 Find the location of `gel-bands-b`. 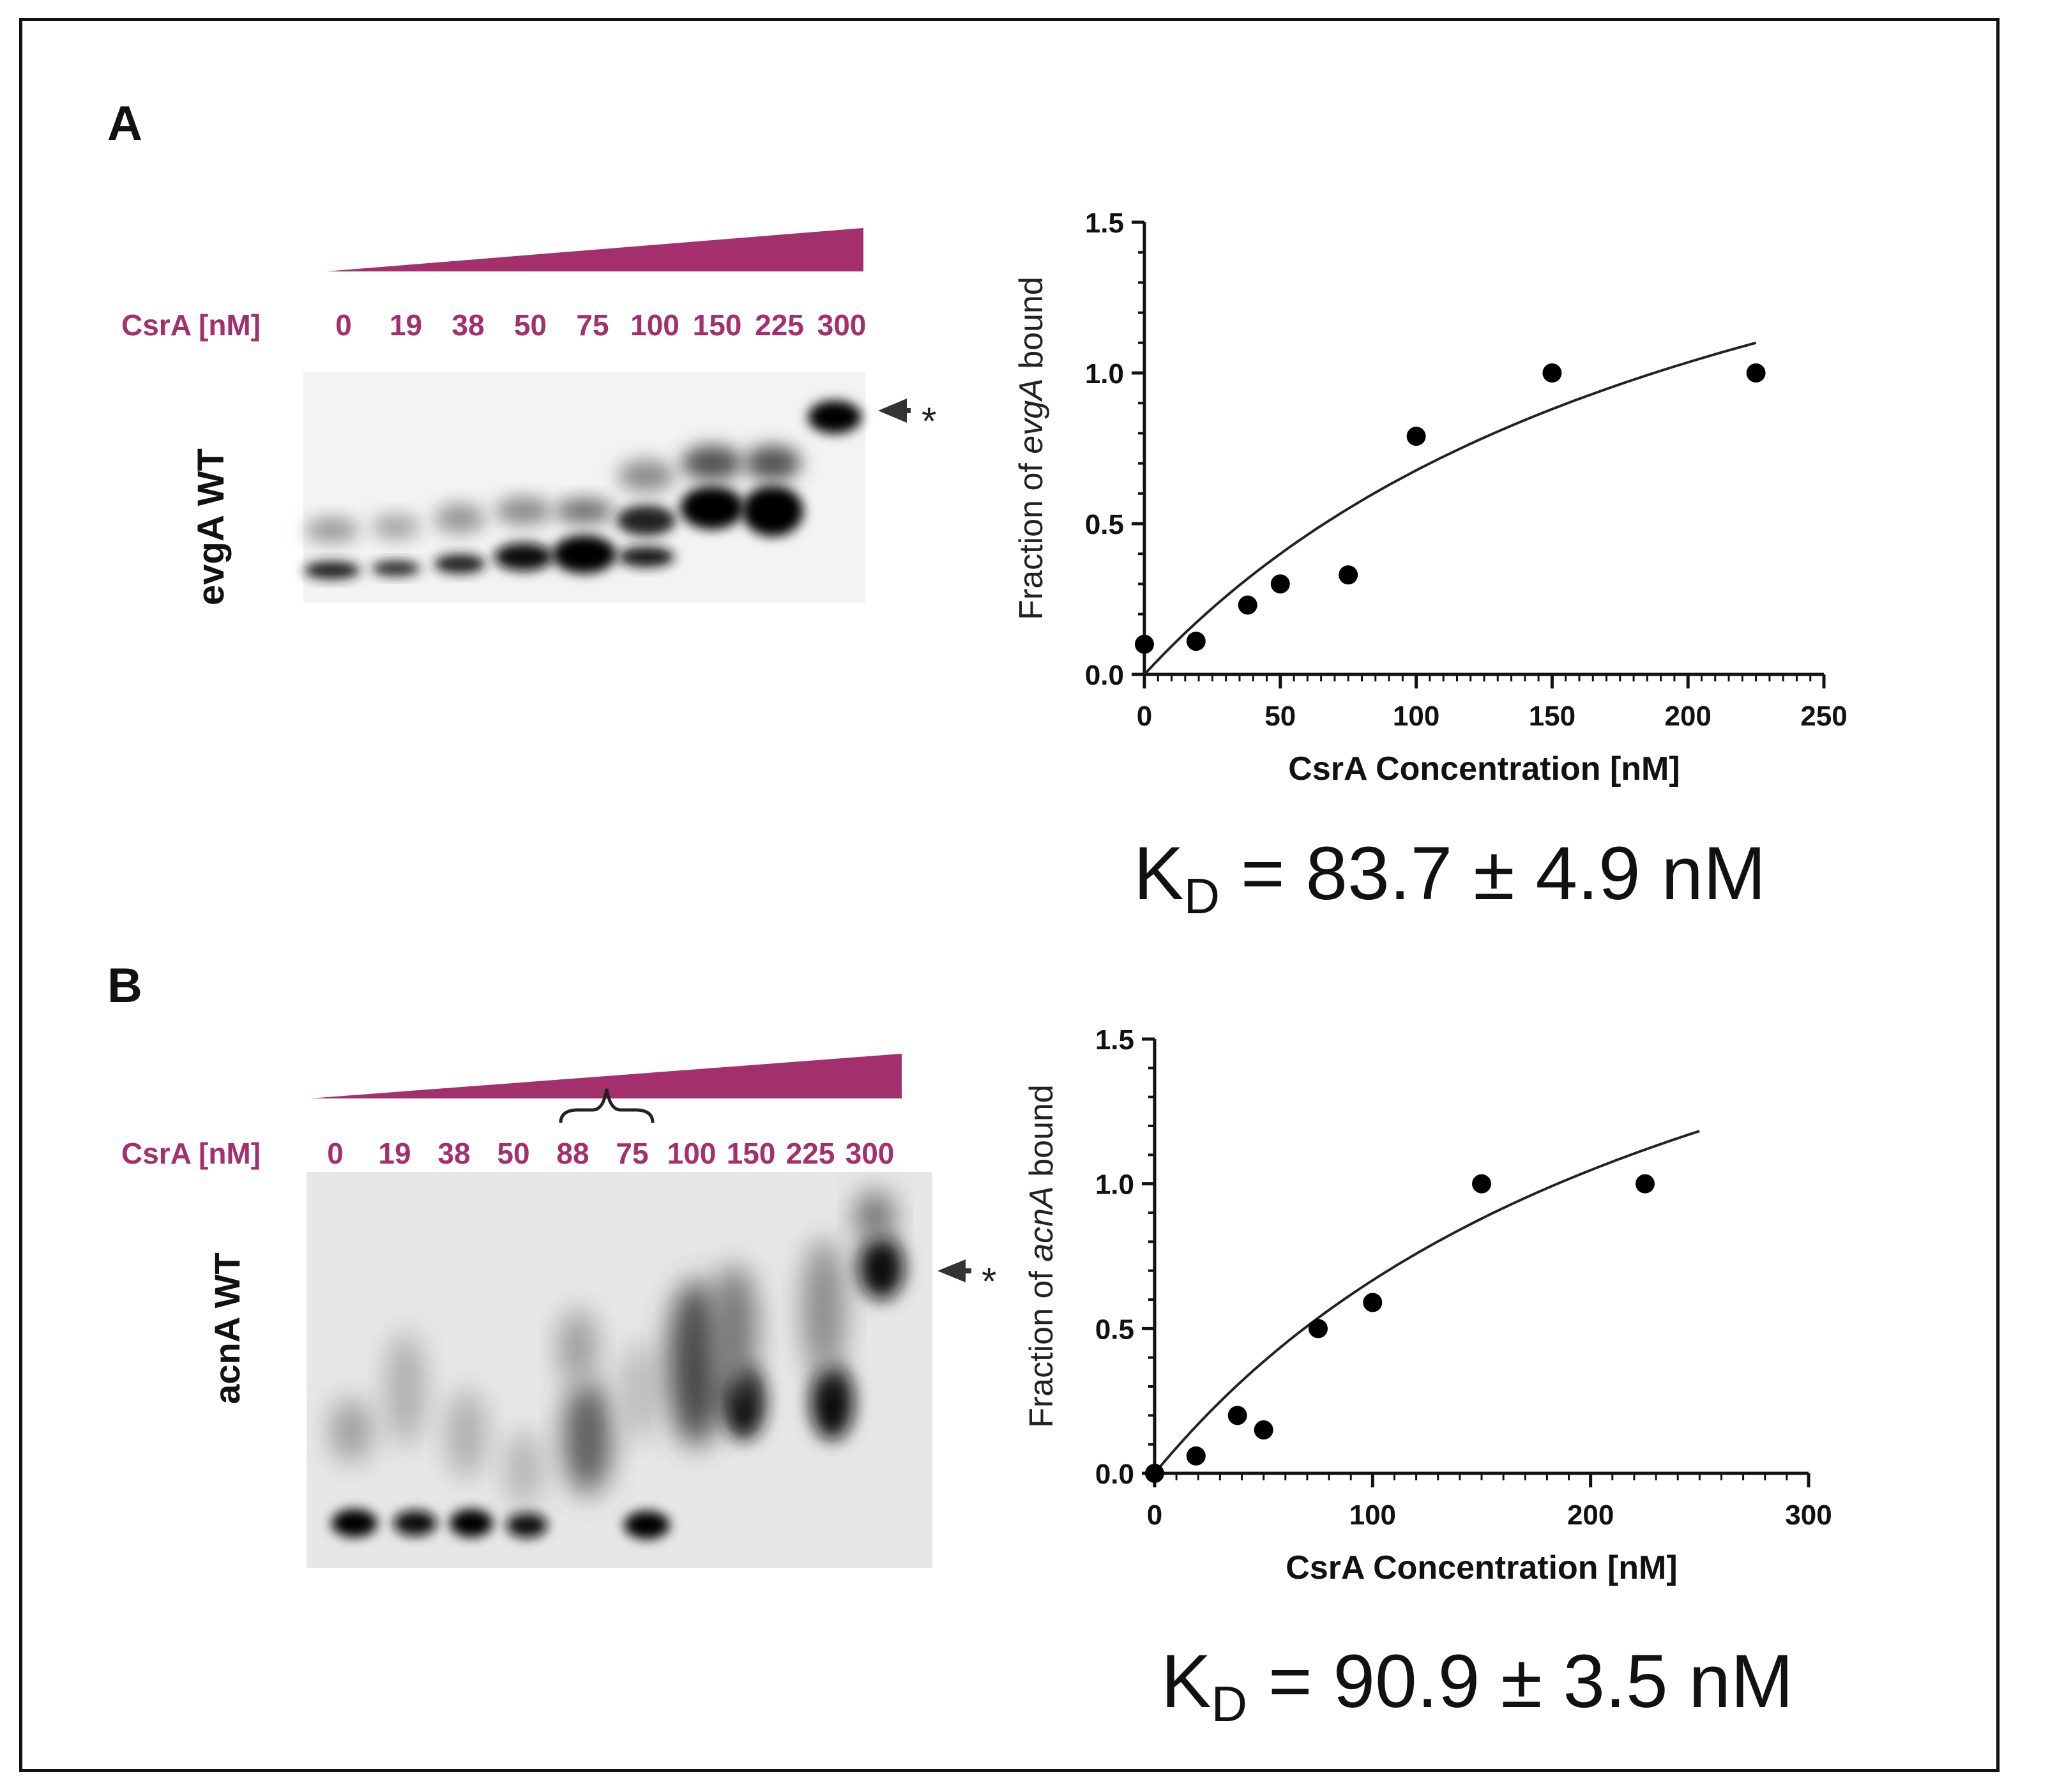

gel-bands-b is located at coordinates (617, 1365).